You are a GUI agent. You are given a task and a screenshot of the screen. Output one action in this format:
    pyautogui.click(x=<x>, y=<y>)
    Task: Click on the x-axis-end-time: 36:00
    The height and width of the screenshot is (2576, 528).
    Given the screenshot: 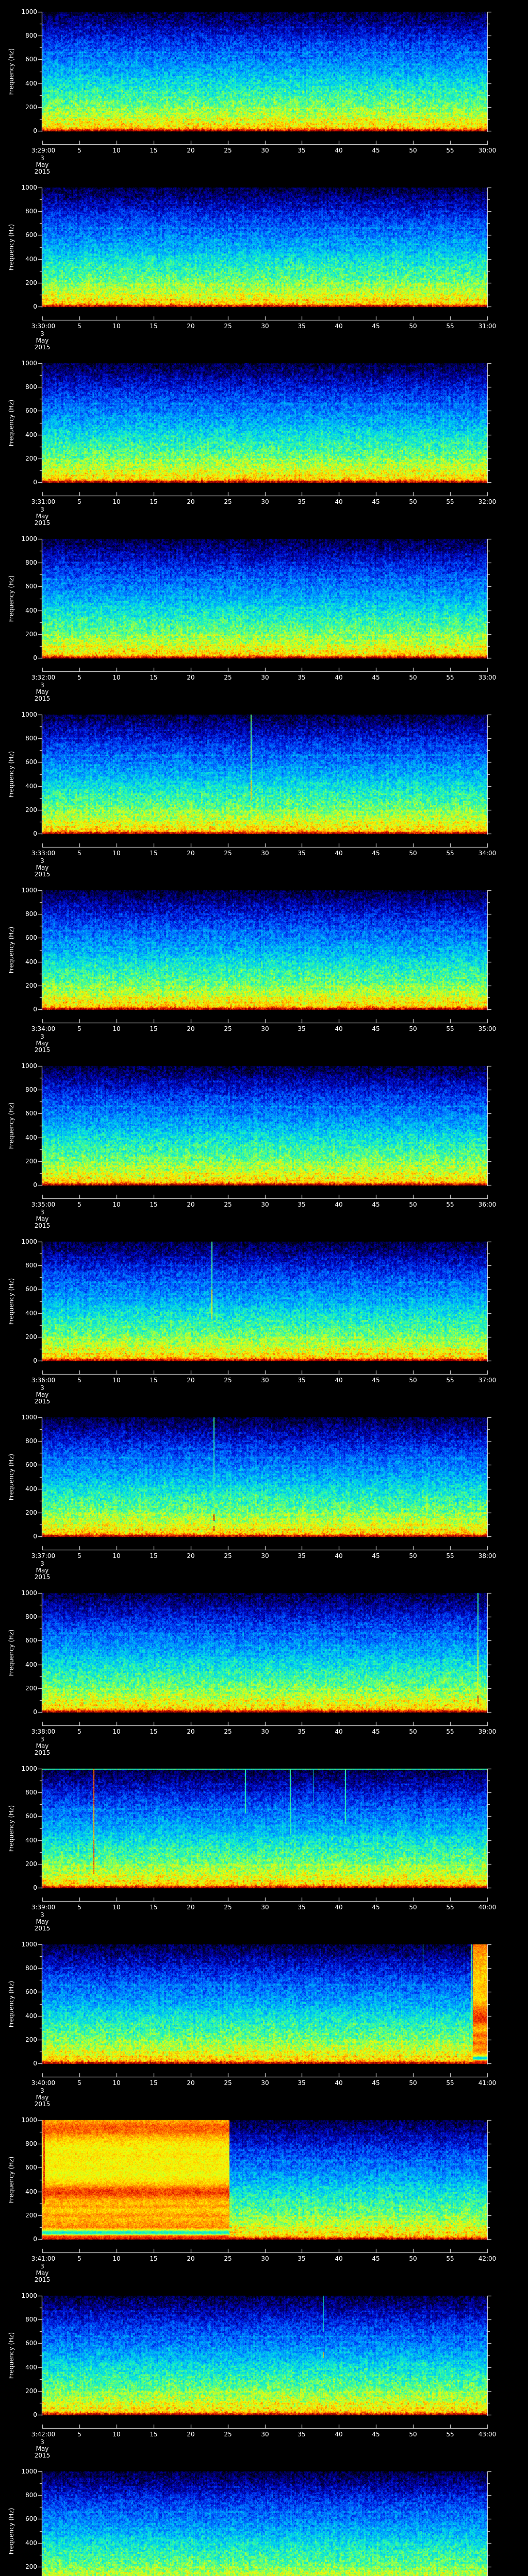 What is the action you would take?
    pyautogui.click(x=487, y=1204)
    